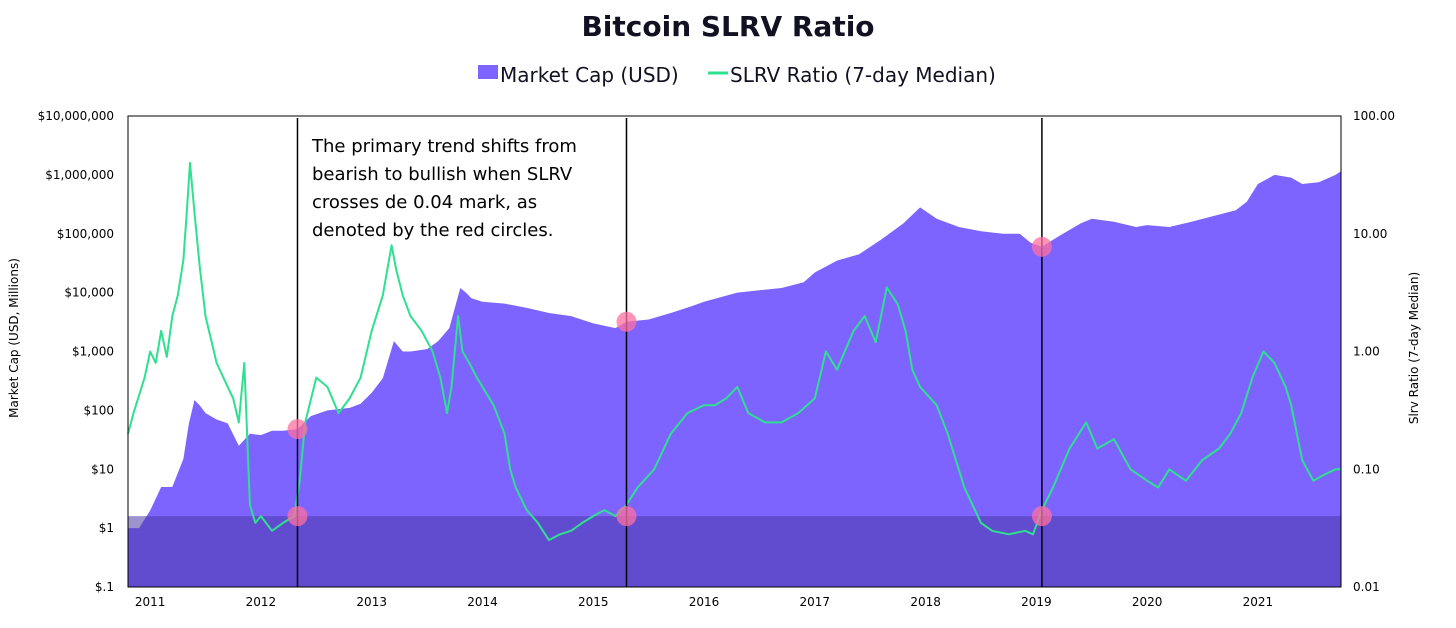  What do you see at coordinates (1036, 602) in the screenshot?
I see `x-tick-label: 2019` at bounding box center [1036, 602].